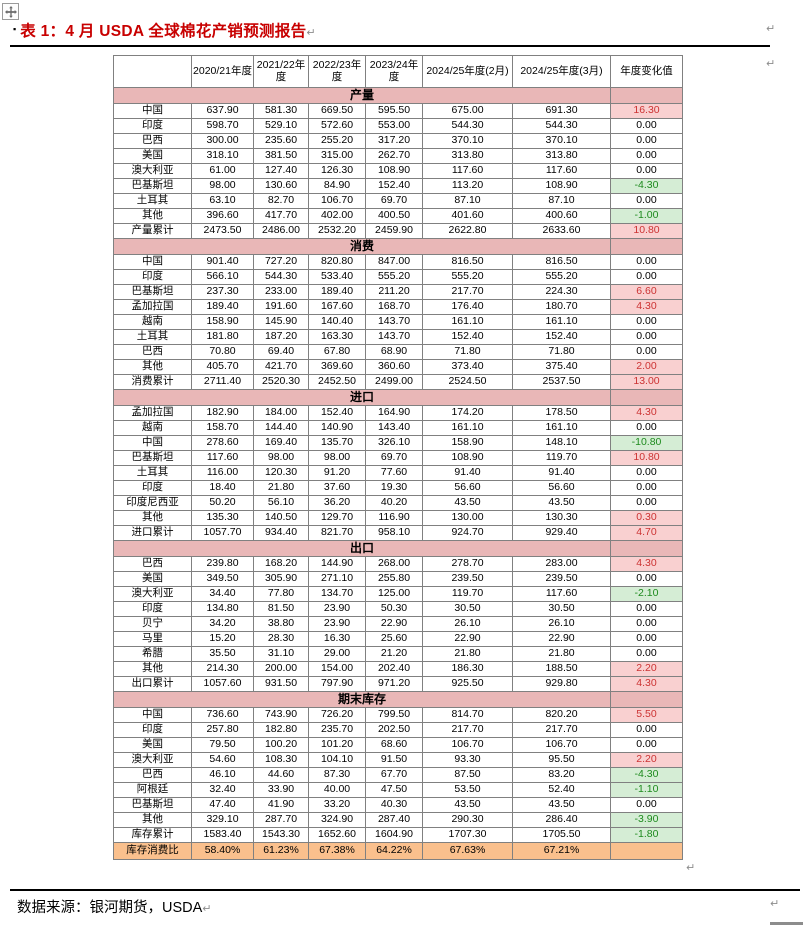 The width and height of the screenshot is (804, 927). I want to click on value-cell: 239.50, so click(561, 579).